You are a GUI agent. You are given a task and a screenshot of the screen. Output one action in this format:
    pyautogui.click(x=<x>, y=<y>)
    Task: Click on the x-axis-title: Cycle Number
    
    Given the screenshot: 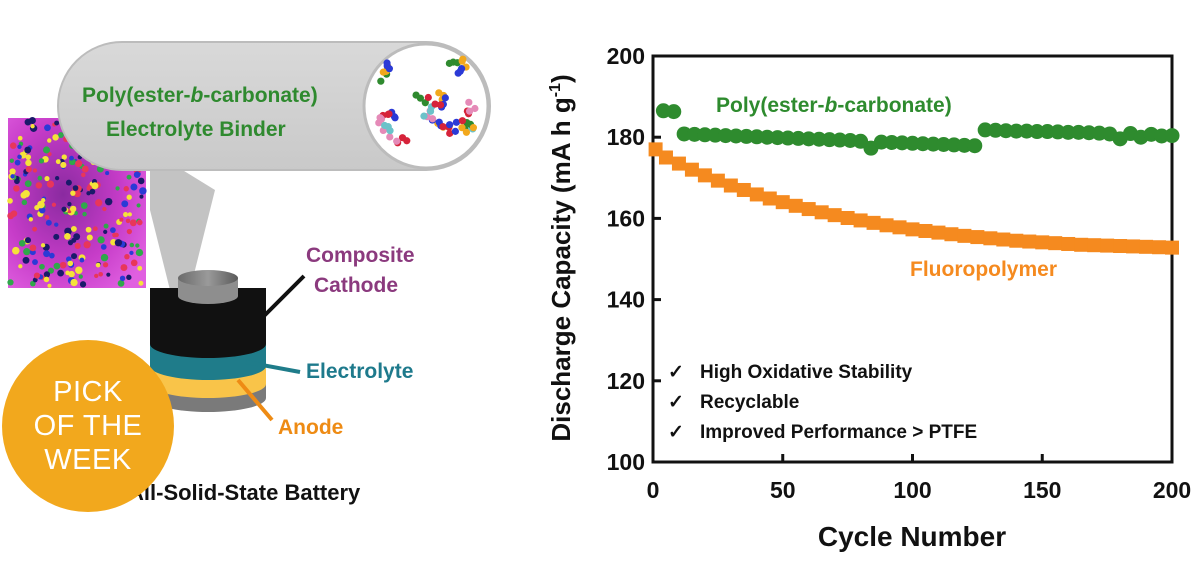 What is the action you would take?
    pyautogui.click(x=912, y=536)
    